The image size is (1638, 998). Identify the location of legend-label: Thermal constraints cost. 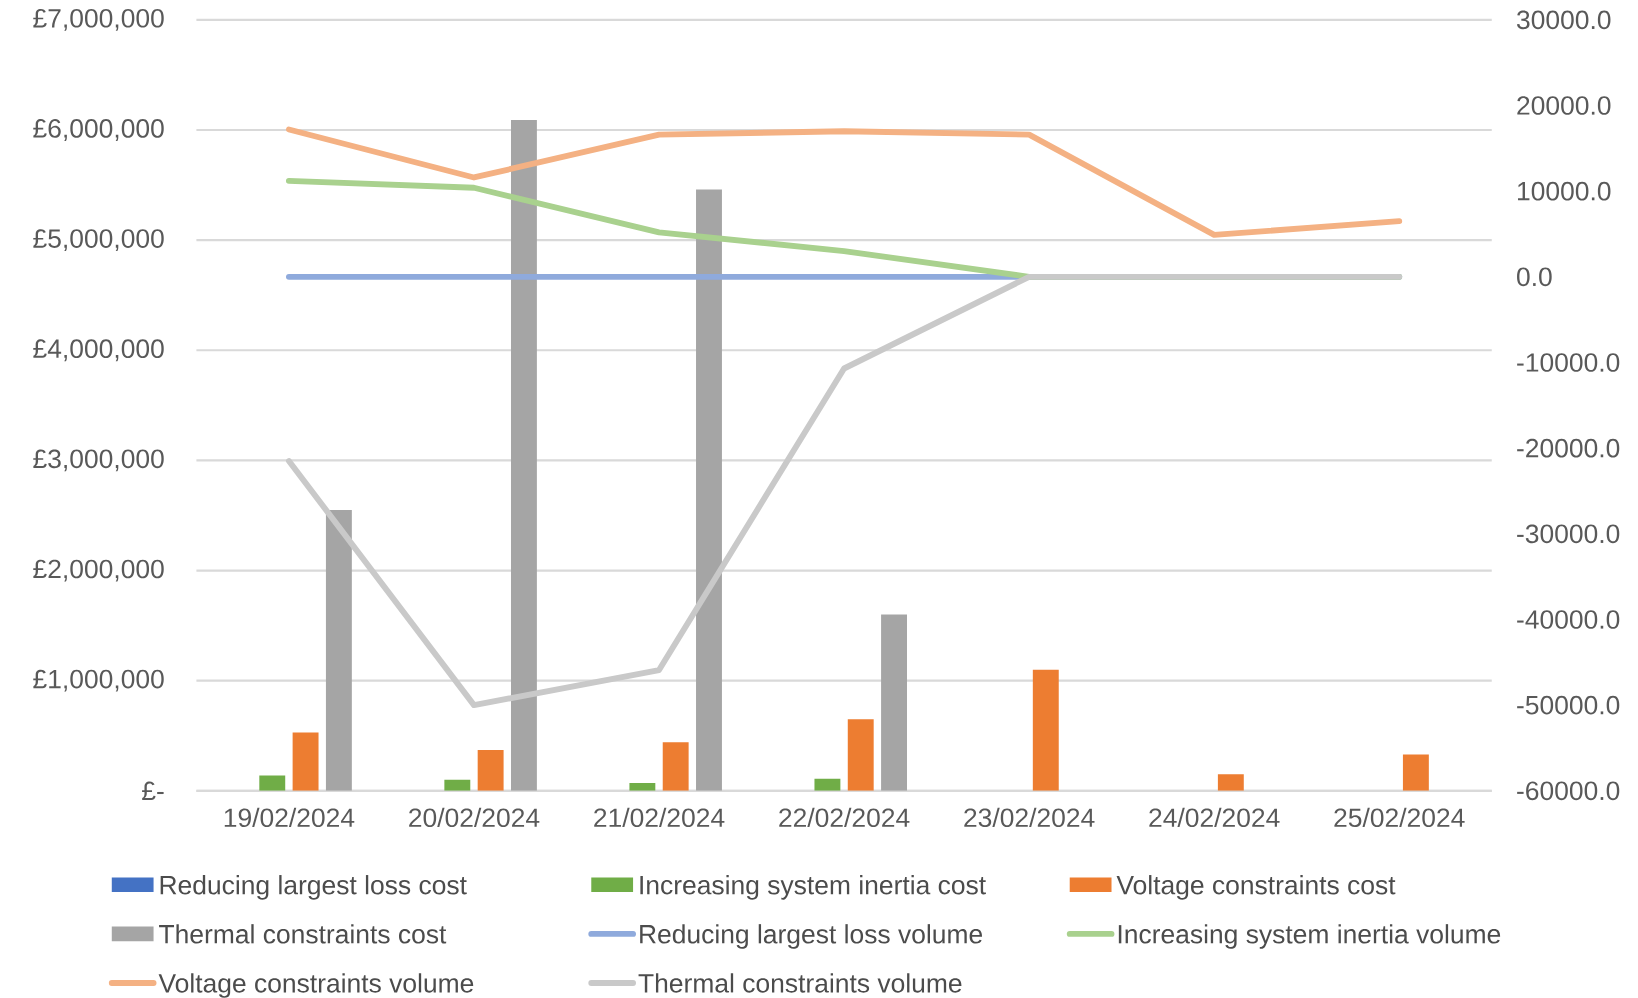
(303, 934).